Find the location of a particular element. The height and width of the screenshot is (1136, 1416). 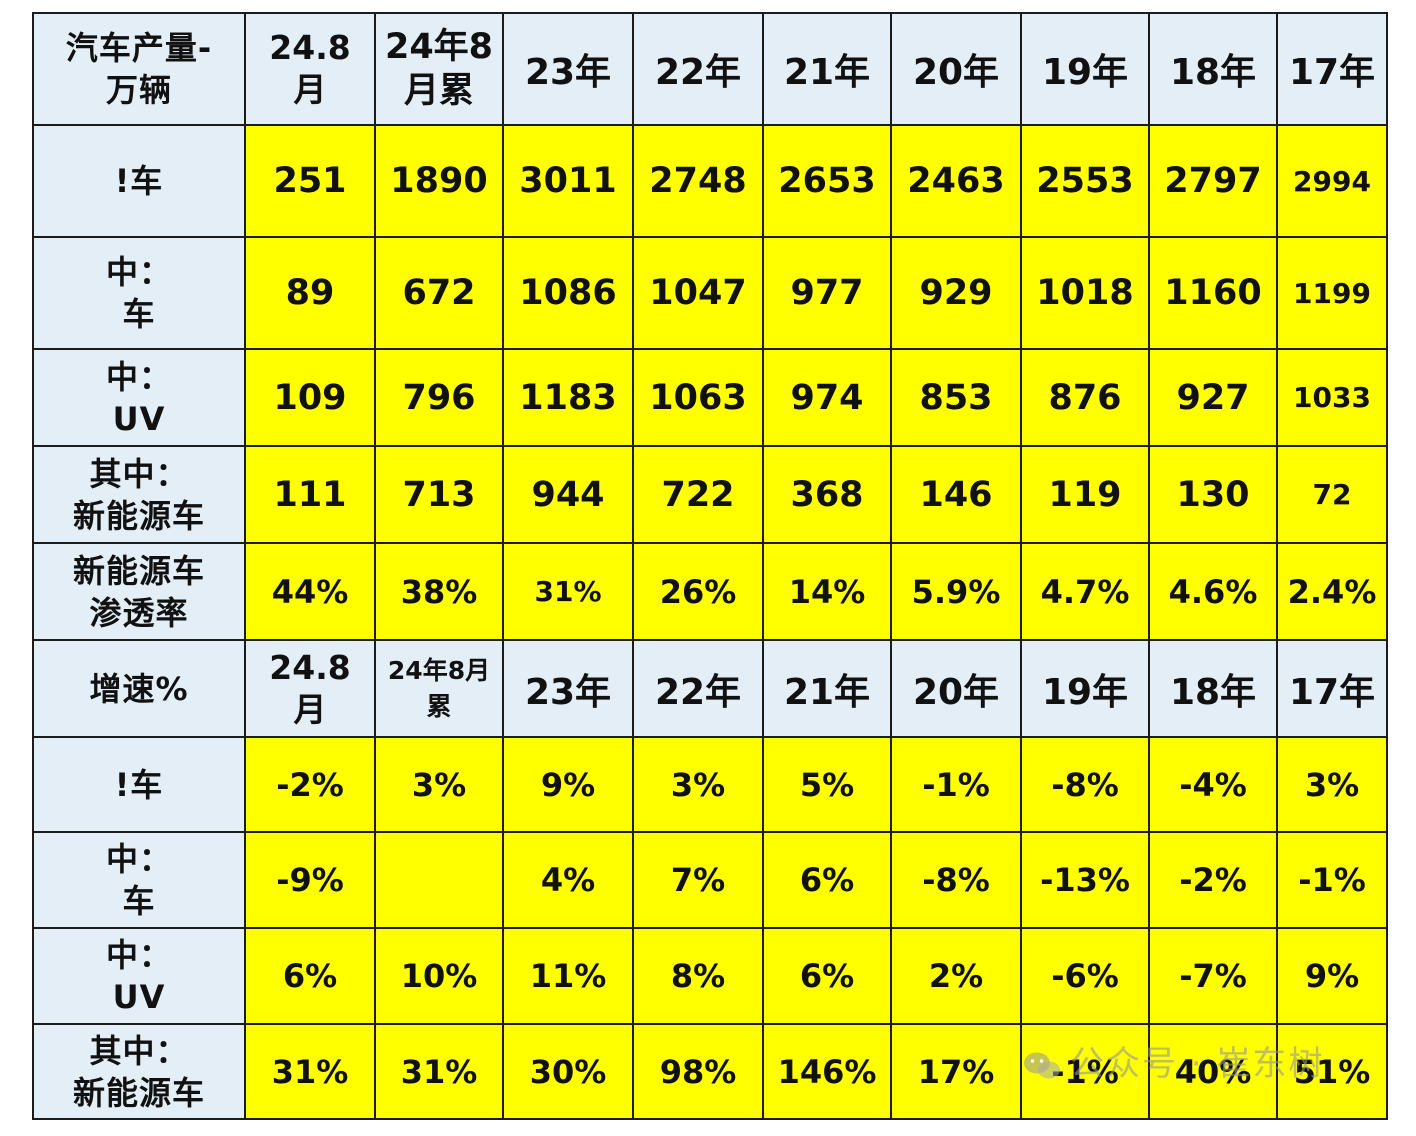

year-value-text: 927 is located at coordinates (1213, 397).